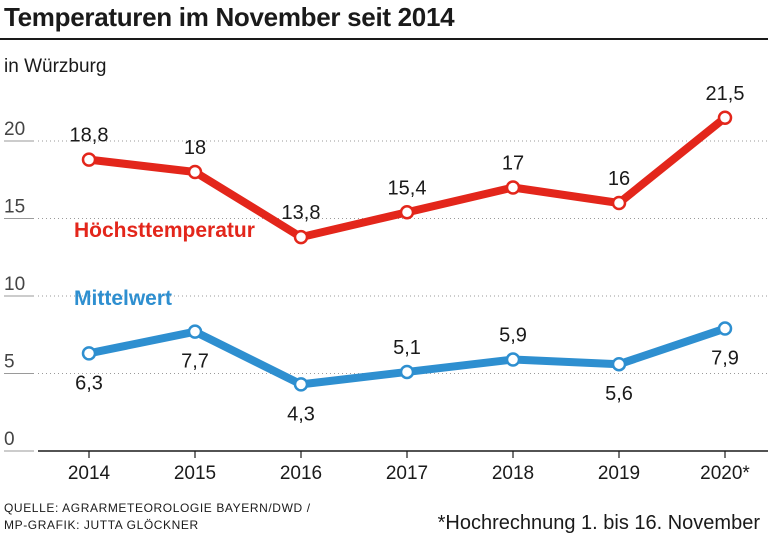  Describe the element at coordinates (301, 213) in the screenshot. I see `data-label: 13,8` at that location.